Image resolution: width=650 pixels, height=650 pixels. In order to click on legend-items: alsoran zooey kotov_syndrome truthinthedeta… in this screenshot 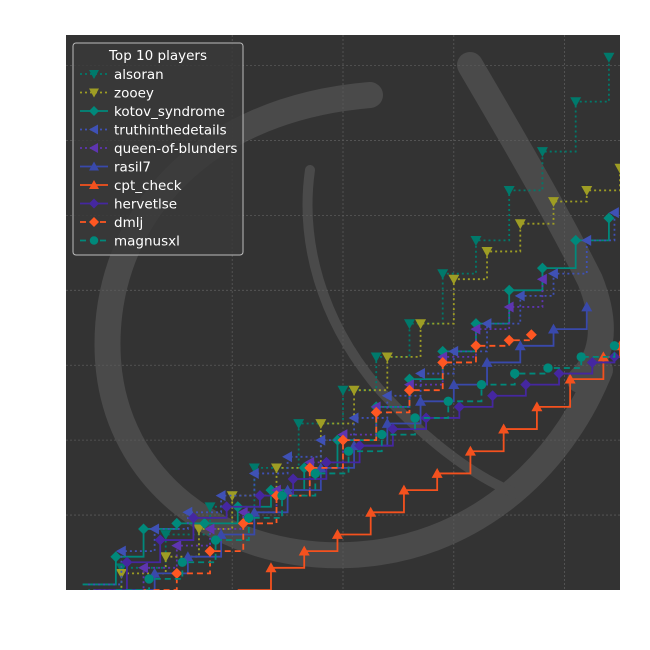, I will do `click(158, 158)`.